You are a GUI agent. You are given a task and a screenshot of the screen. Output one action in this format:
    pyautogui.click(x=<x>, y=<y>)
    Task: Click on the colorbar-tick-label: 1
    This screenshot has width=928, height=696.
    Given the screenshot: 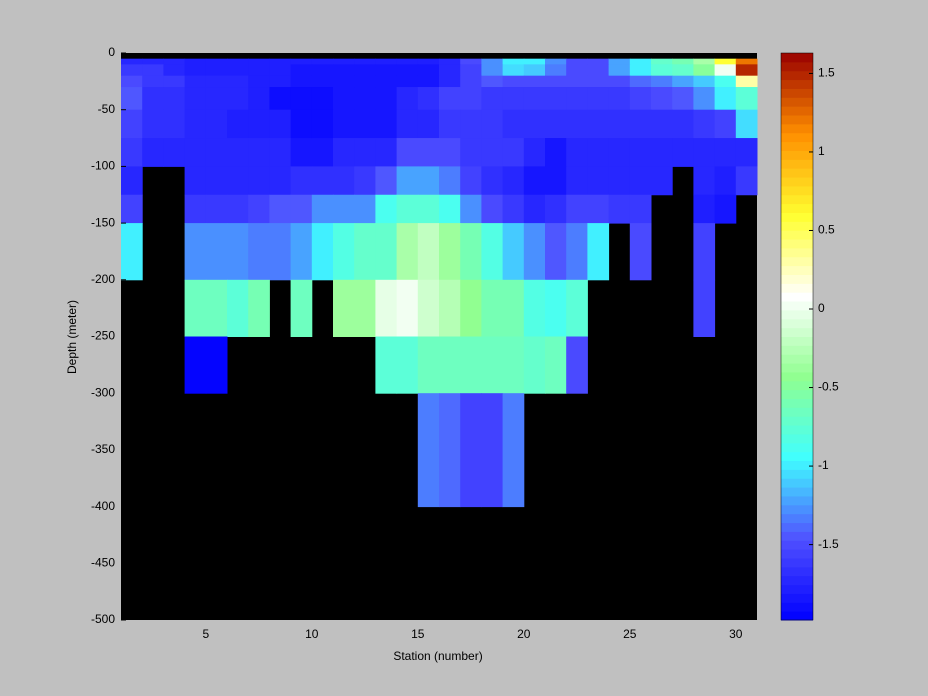 What is the action you would take?
    pyautogui.click(x=821, y=151)
    